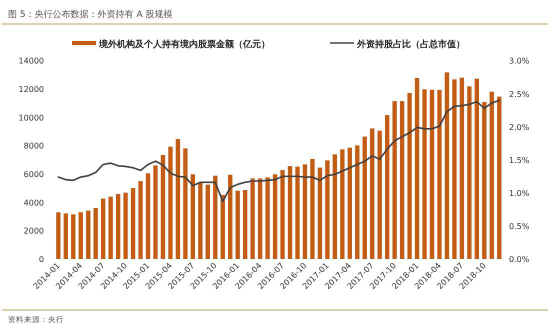 Image resolution: width=550 pixels, height=327 pixels. Describe the element at coordinates (31, 89) in the screenshot. I see `y-tick-label: 12000` at that location.